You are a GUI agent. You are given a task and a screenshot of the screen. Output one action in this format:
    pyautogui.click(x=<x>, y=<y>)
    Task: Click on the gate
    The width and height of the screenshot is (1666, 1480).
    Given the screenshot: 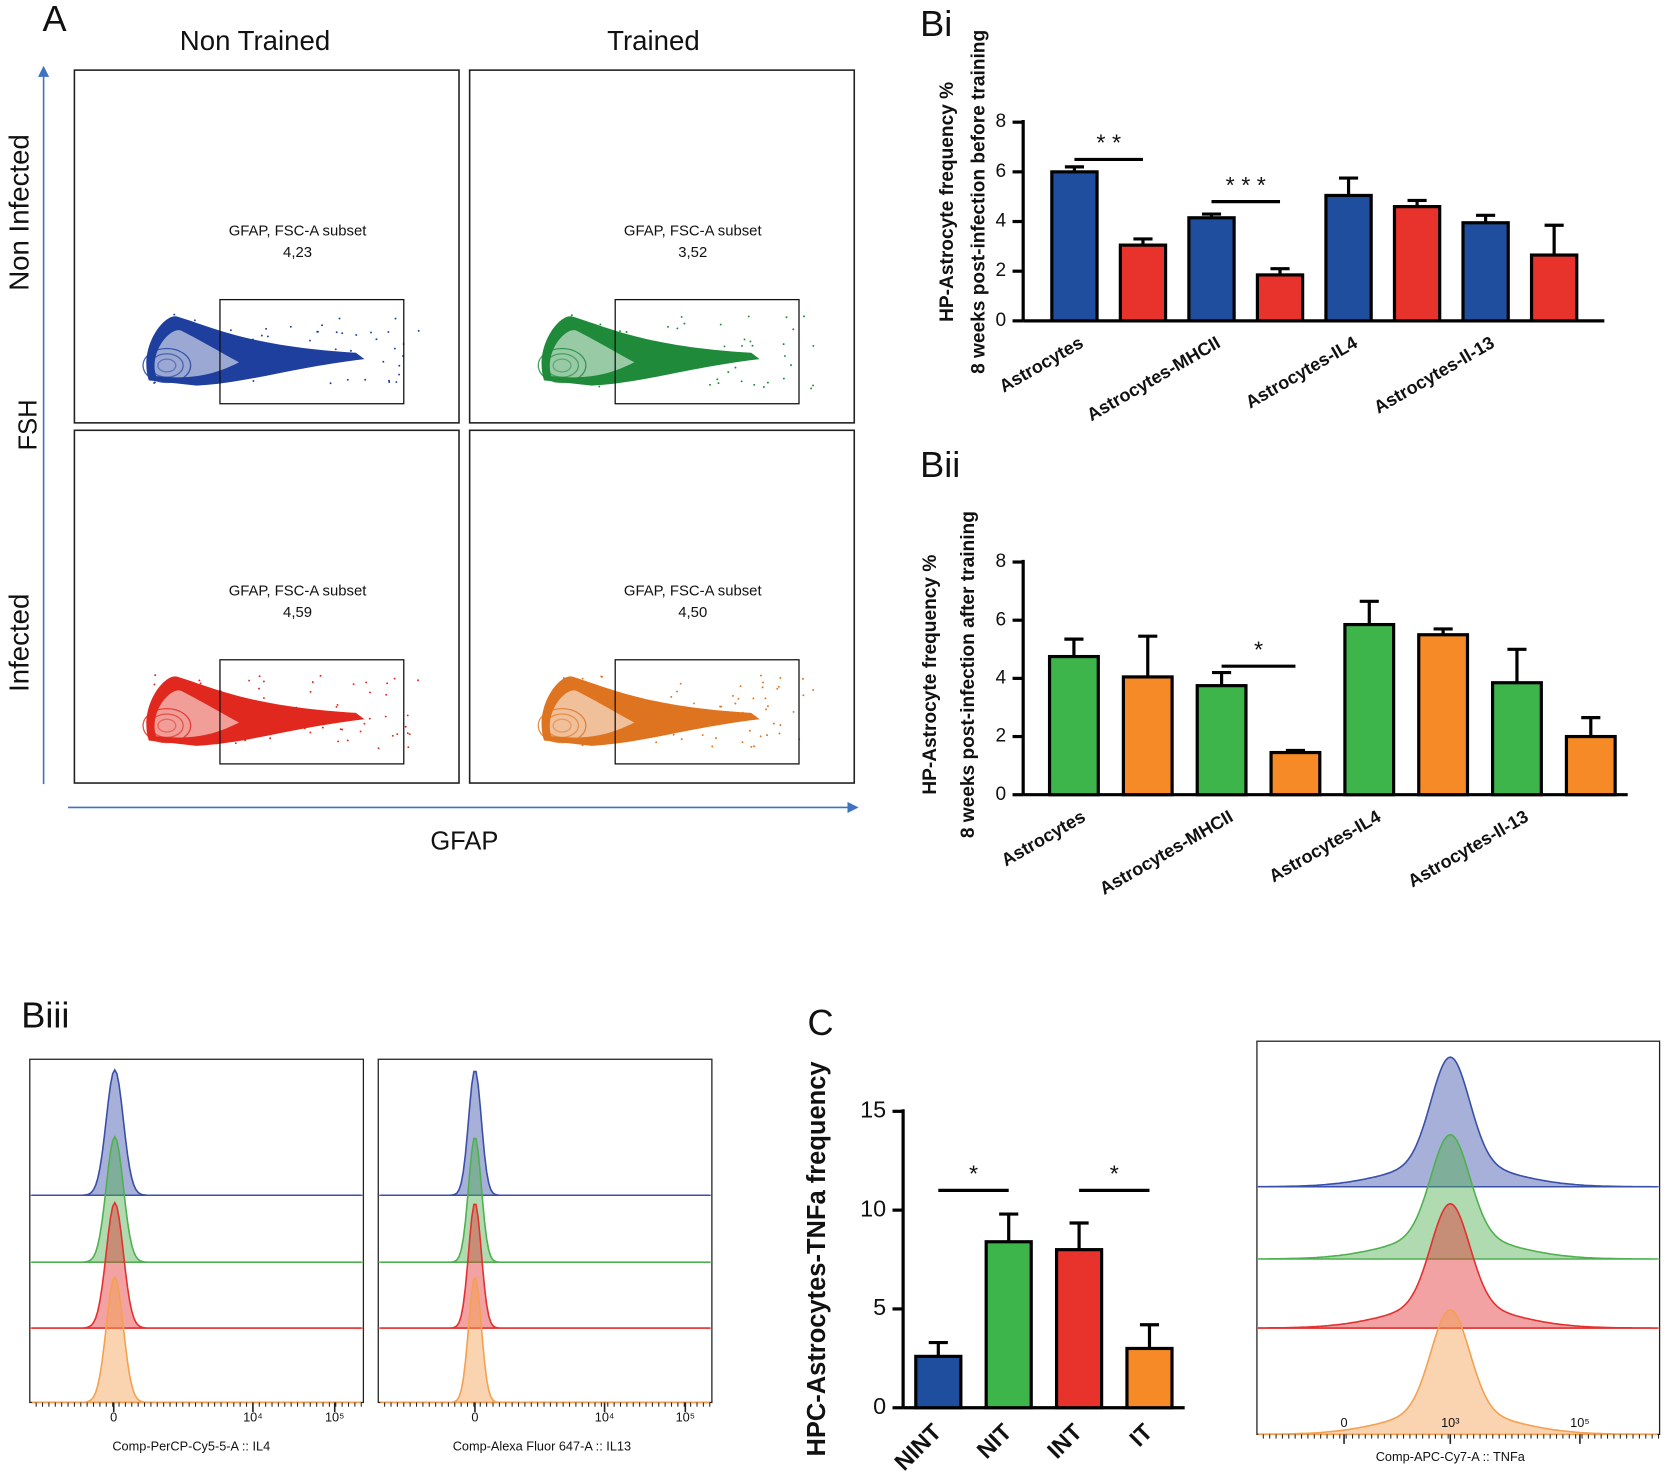 What is the action you would take?
    pyautogui.click(x=312, y=351)
    